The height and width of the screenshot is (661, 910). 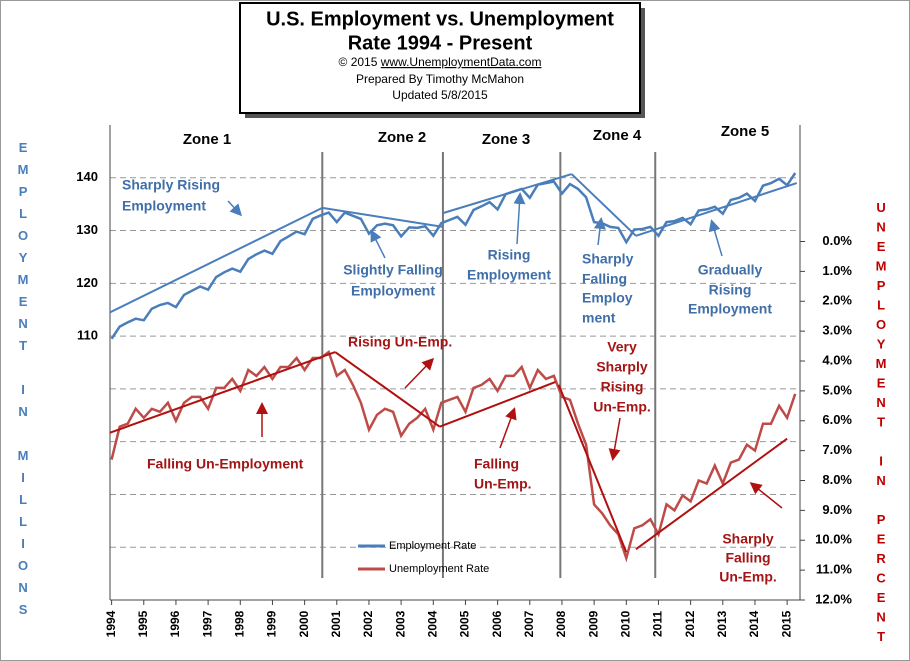 I want to click on annotation: Employ, so click(x=607, y=298).